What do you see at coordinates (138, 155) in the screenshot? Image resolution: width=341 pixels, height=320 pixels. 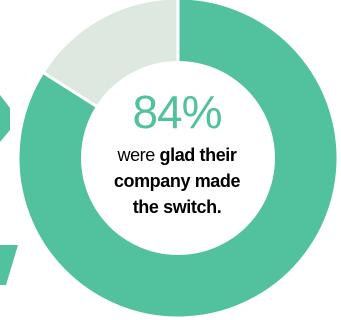 I see `caption-plain: were` at bounding box center [138, 155].